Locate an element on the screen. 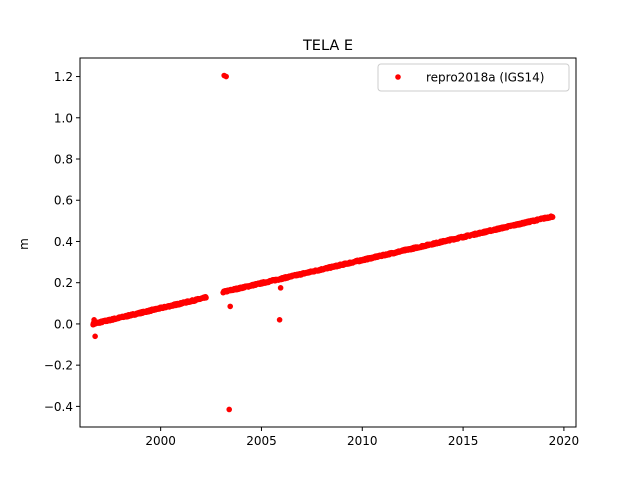 Image resolution: width=640 pixels, height=485 pixels. y-tick-label: 0.4 is located at coordinates (63, 242).